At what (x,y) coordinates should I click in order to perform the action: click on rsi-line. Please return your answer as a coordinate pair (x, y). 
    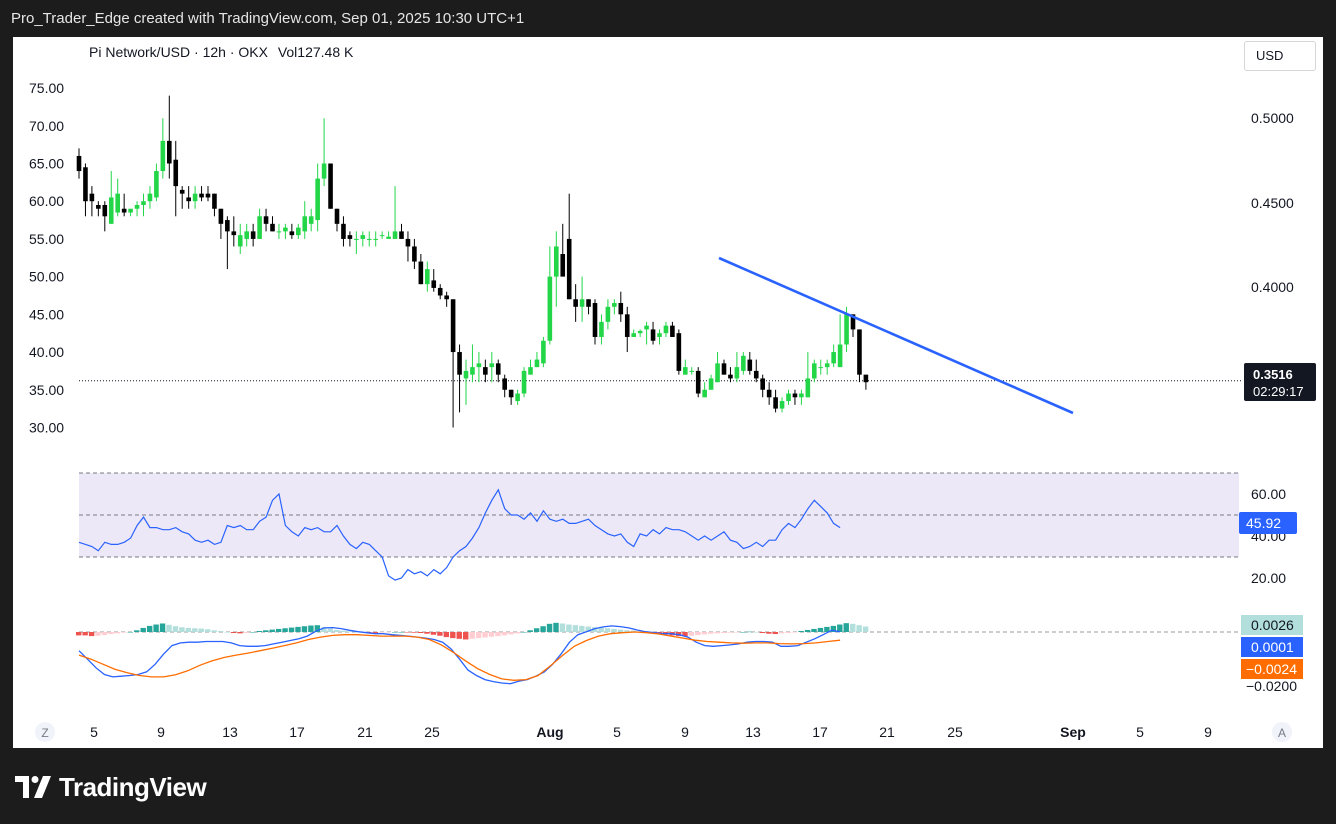
    Looking at the image, I should click on (459, 534).